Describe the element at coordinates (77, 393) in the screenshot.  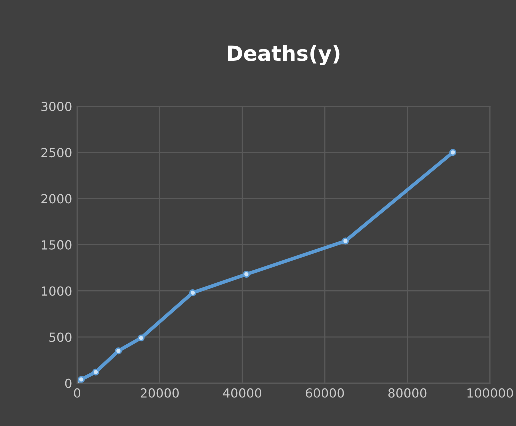
I see `x-tick-label: 0` at that location.